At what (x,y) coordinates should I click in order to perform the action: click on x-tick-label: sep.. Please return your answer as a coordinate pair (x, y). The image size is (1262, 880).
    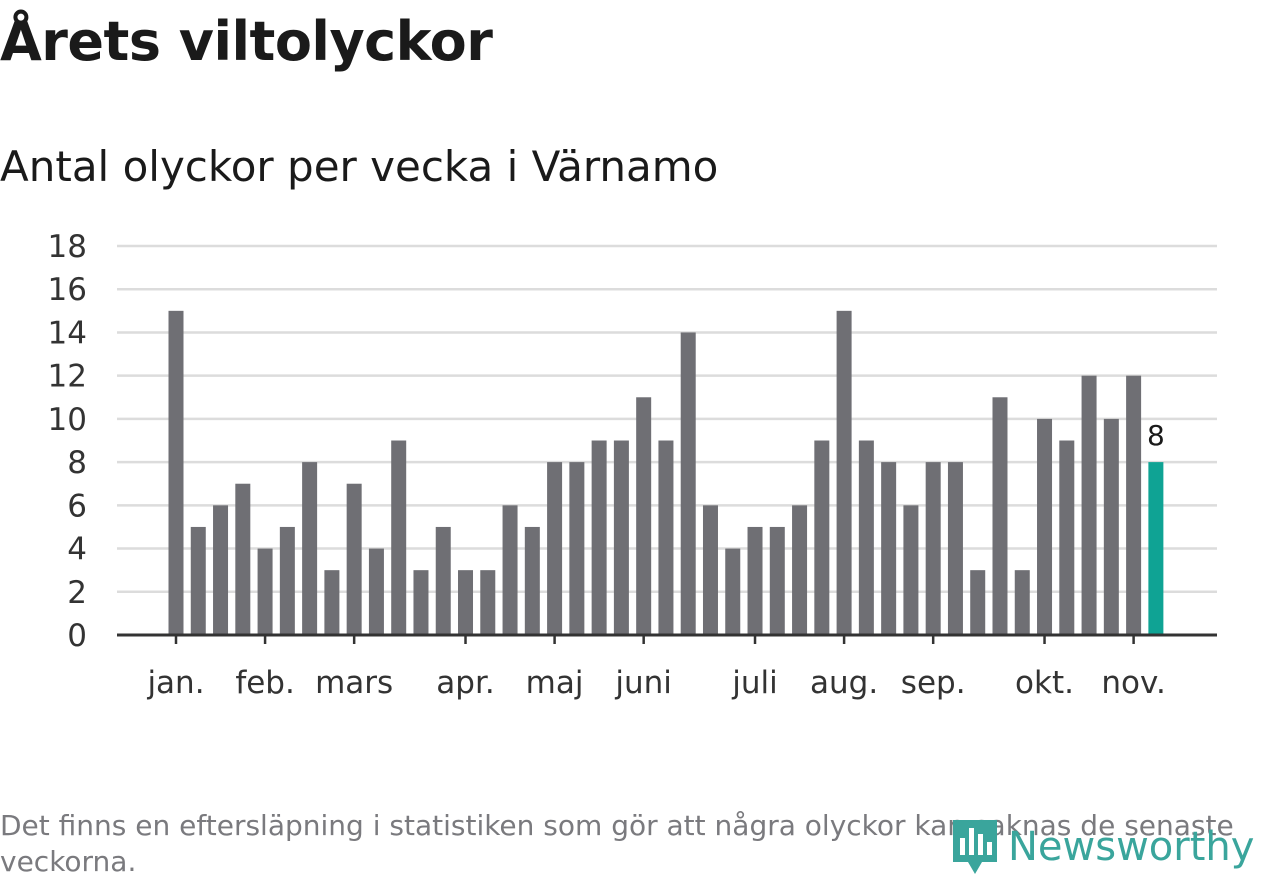
    Looking at the image, I should click on (933, 682).